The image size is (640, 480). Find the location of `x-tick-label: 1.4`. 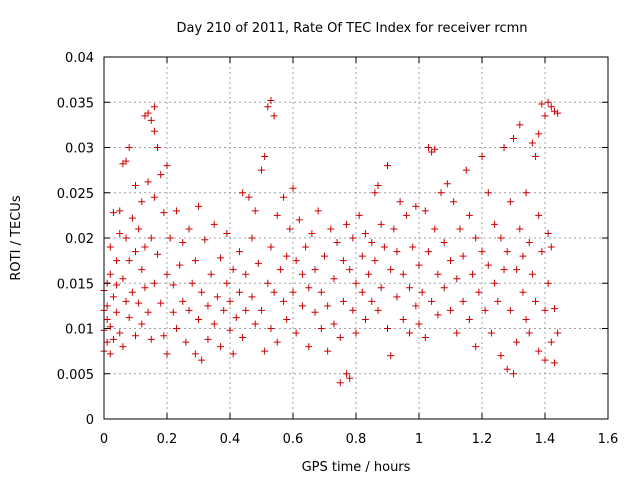

x-tick-label: 1.4 is located at coordinates (545, 439).